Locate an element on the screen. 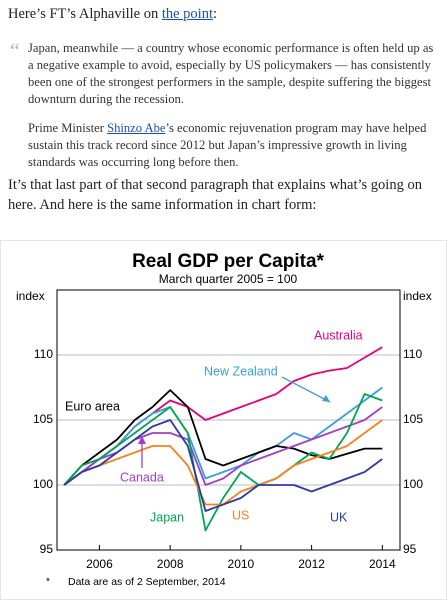 This screenshot has width=447, height=600. series-label: UK is located at coordinates (339, 517).